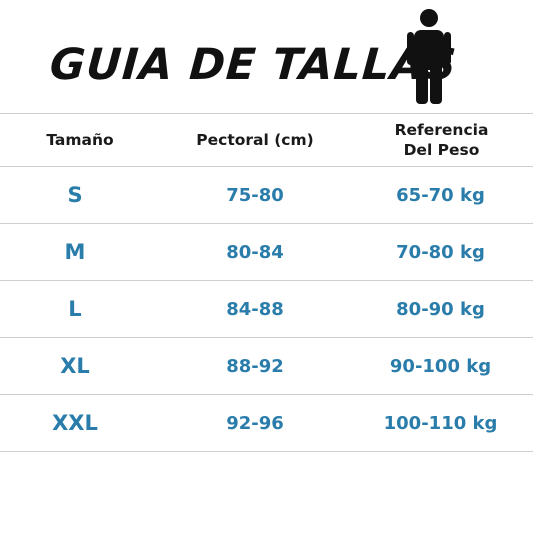 This screenshot has height=533, width=533. I want to click on weight-value: 90-100 kg, so click(440, 366).